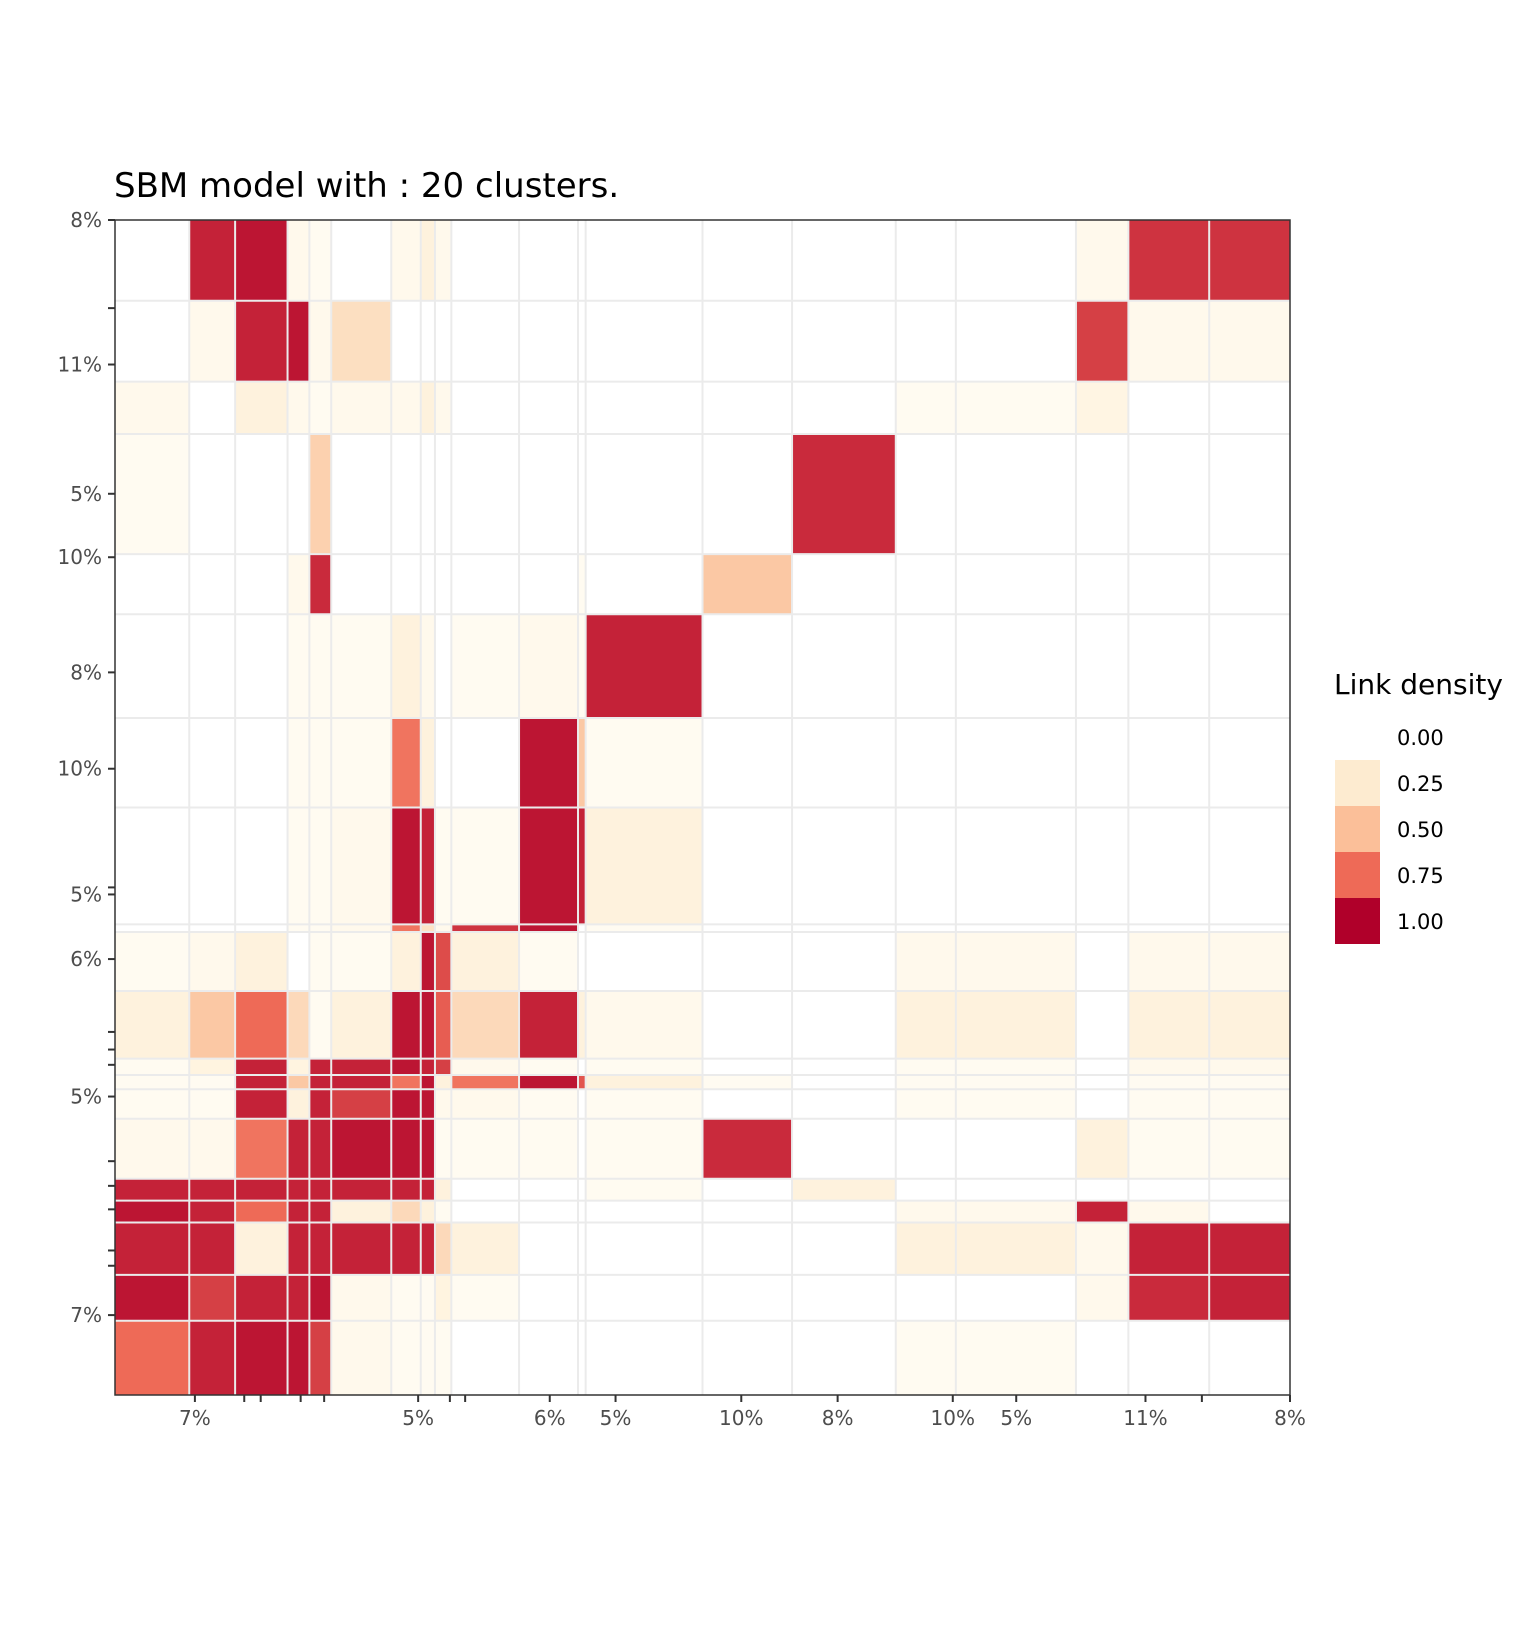 This screenshot has width=1536, height=1632. What do you see at coordinates (80, 557) in the screenshot?
I see `y-tick-label: 10%` at bounding box center [80, 557].